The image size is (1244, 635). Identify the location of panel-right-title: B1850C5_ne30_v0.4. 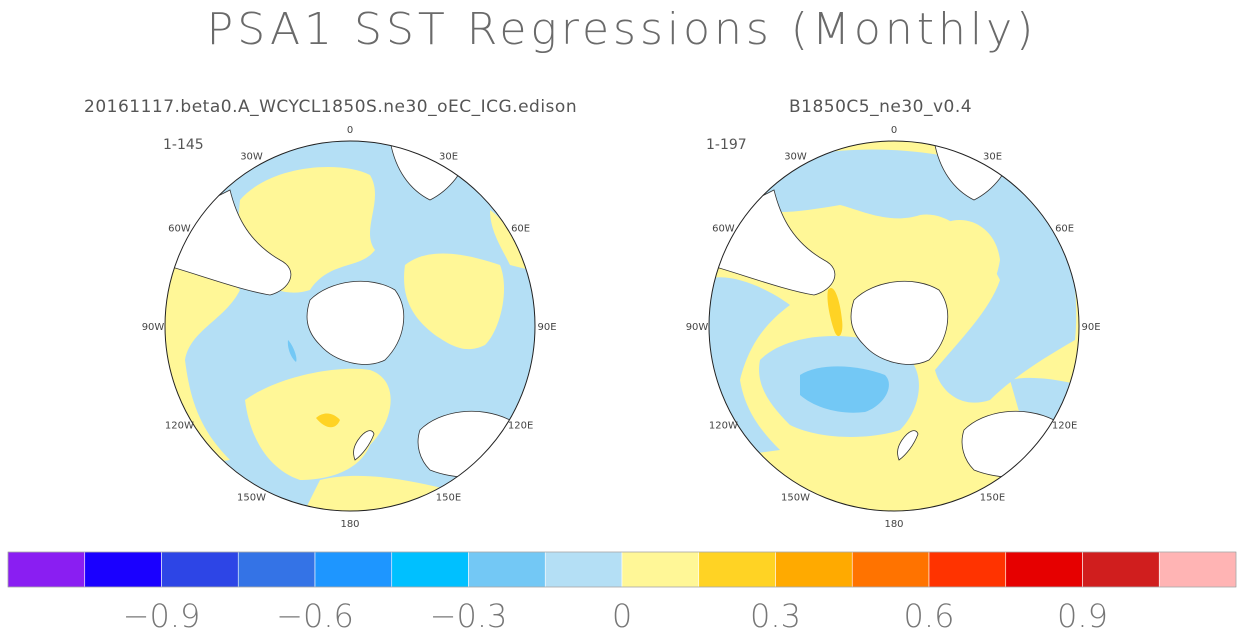
(881, 107).